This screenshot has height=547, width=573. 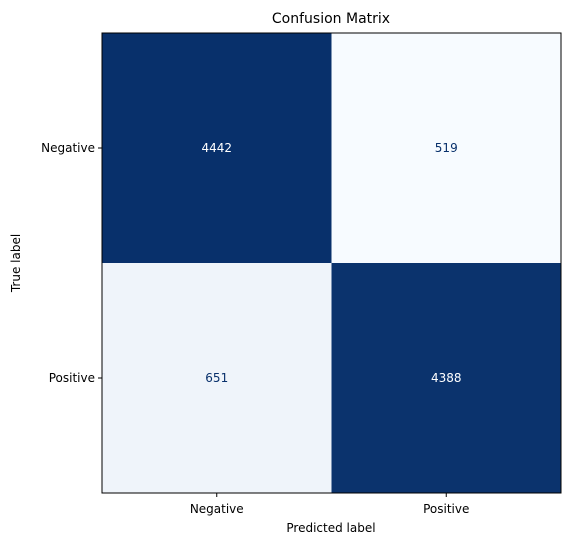 I want to click on matrix-cell-value: 519, so click(x=446, y=148).